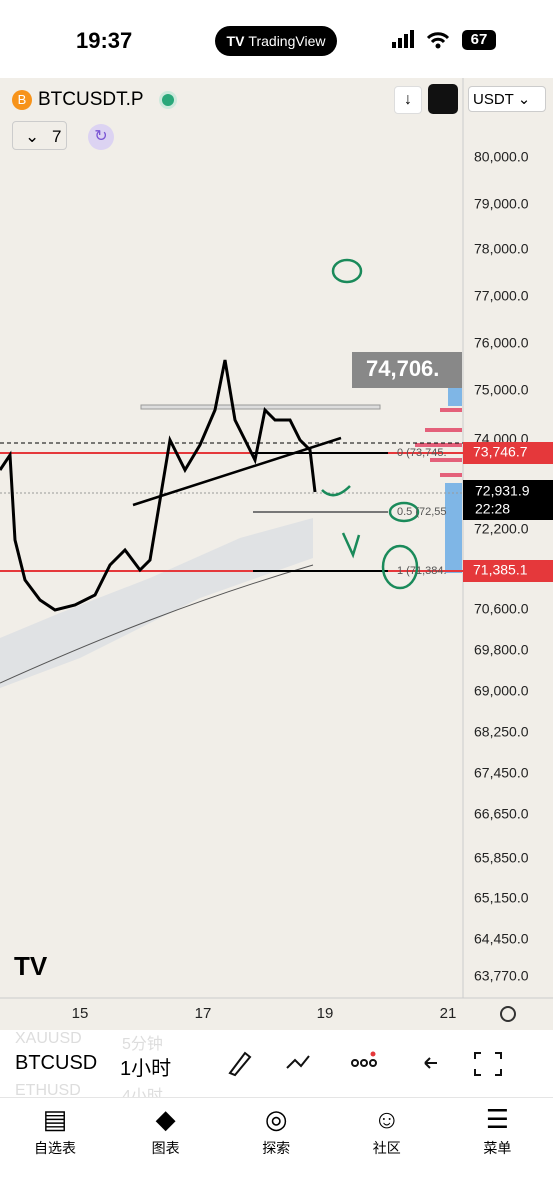  Describe the element at coordinates (55, 1148) in the screenshot. I see `tab-label: 自选表` at that location.